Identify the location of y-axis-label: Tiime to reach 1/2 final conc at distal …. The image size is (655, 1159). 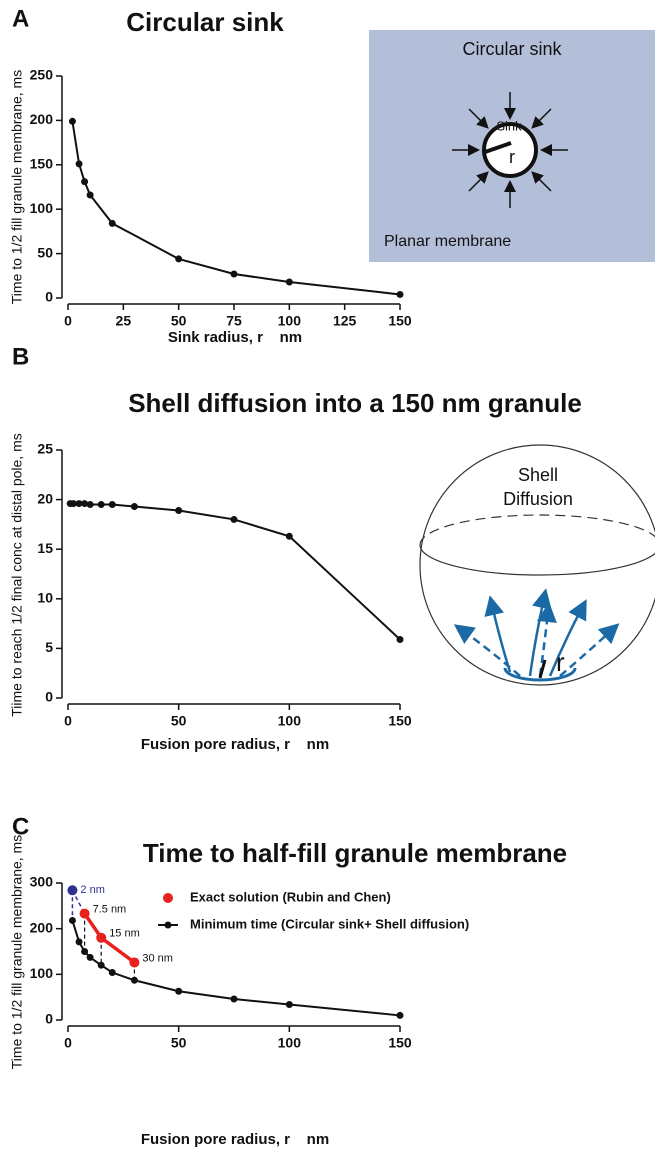
(17, 575).